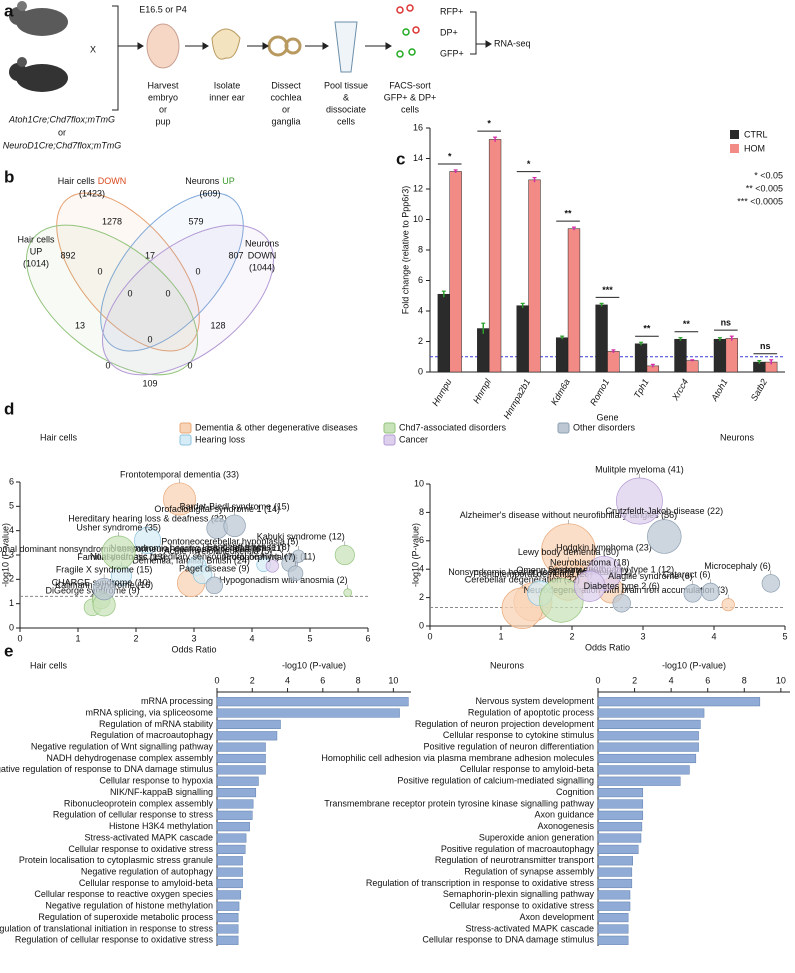 This screenshot has width=795, height=973. What do you see at coordinates (521, 906) in the screenshot?
I see `y-tick-label: Cellular response to oxidative stress` at bounding box center [521, 906].